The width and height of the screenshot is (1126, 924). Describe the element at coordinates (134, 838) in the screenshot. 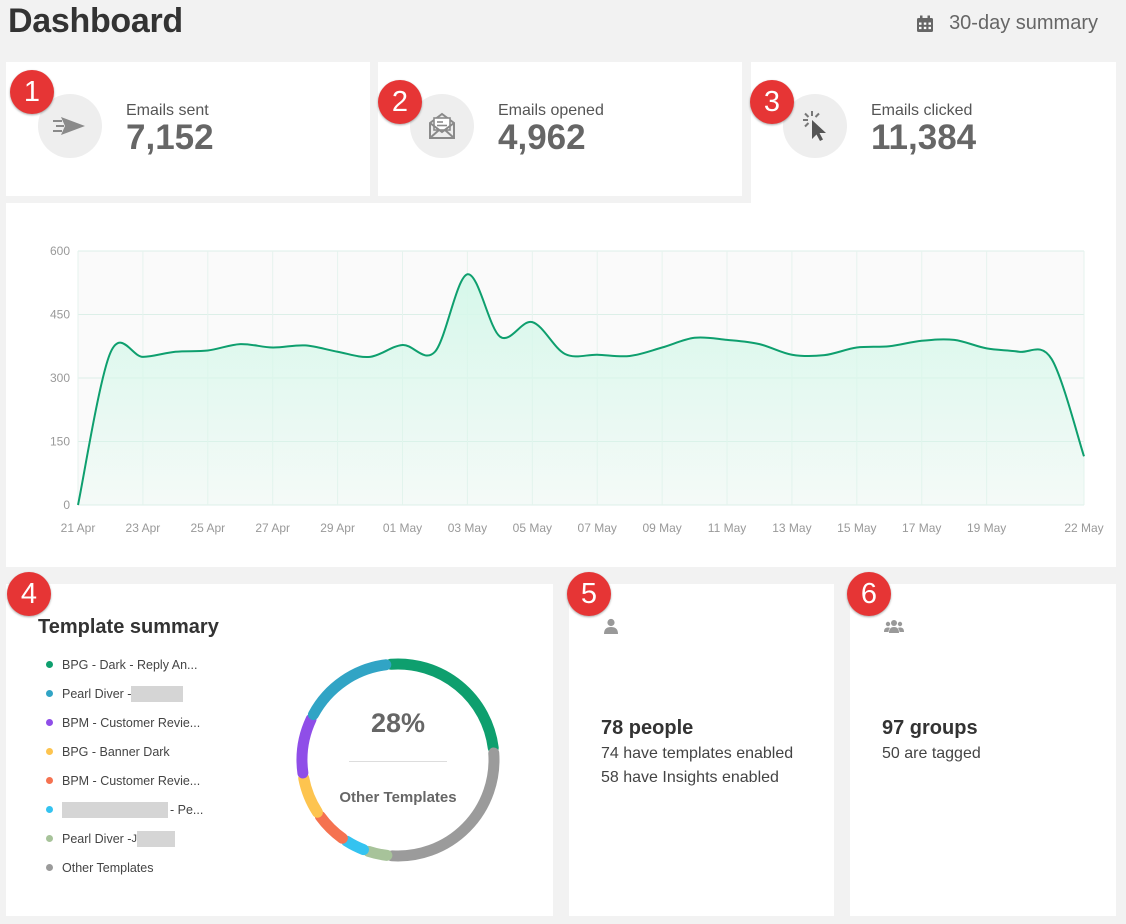

I see `legend-label-fragment: J` at that location.